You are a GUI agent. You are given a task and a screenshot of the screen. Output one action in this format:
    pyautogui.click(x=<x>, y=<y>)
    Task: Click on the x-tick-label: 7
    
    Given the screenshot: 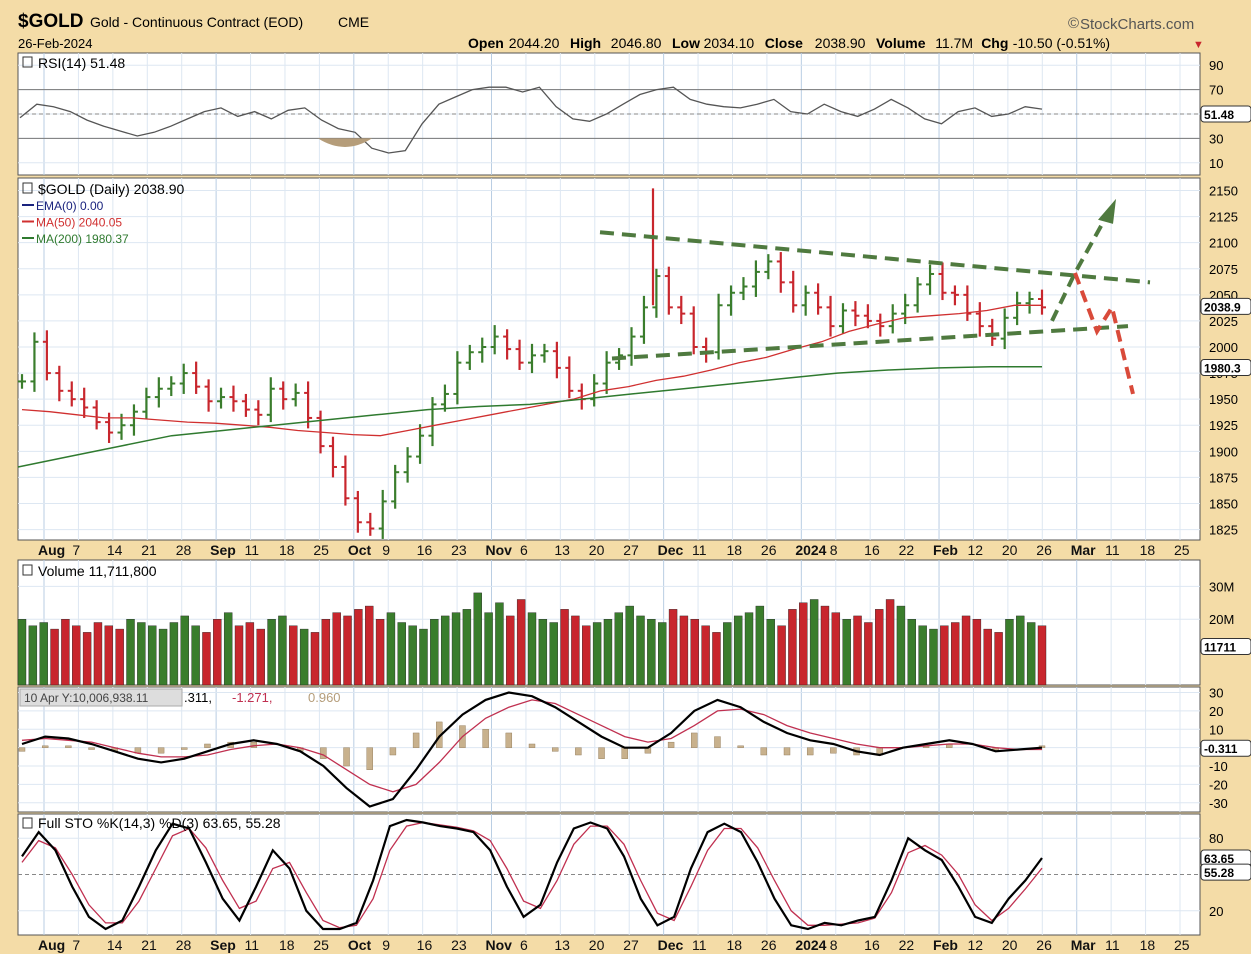 What is the action you would take?
    pyautogui.click(x=76, y=945)
    